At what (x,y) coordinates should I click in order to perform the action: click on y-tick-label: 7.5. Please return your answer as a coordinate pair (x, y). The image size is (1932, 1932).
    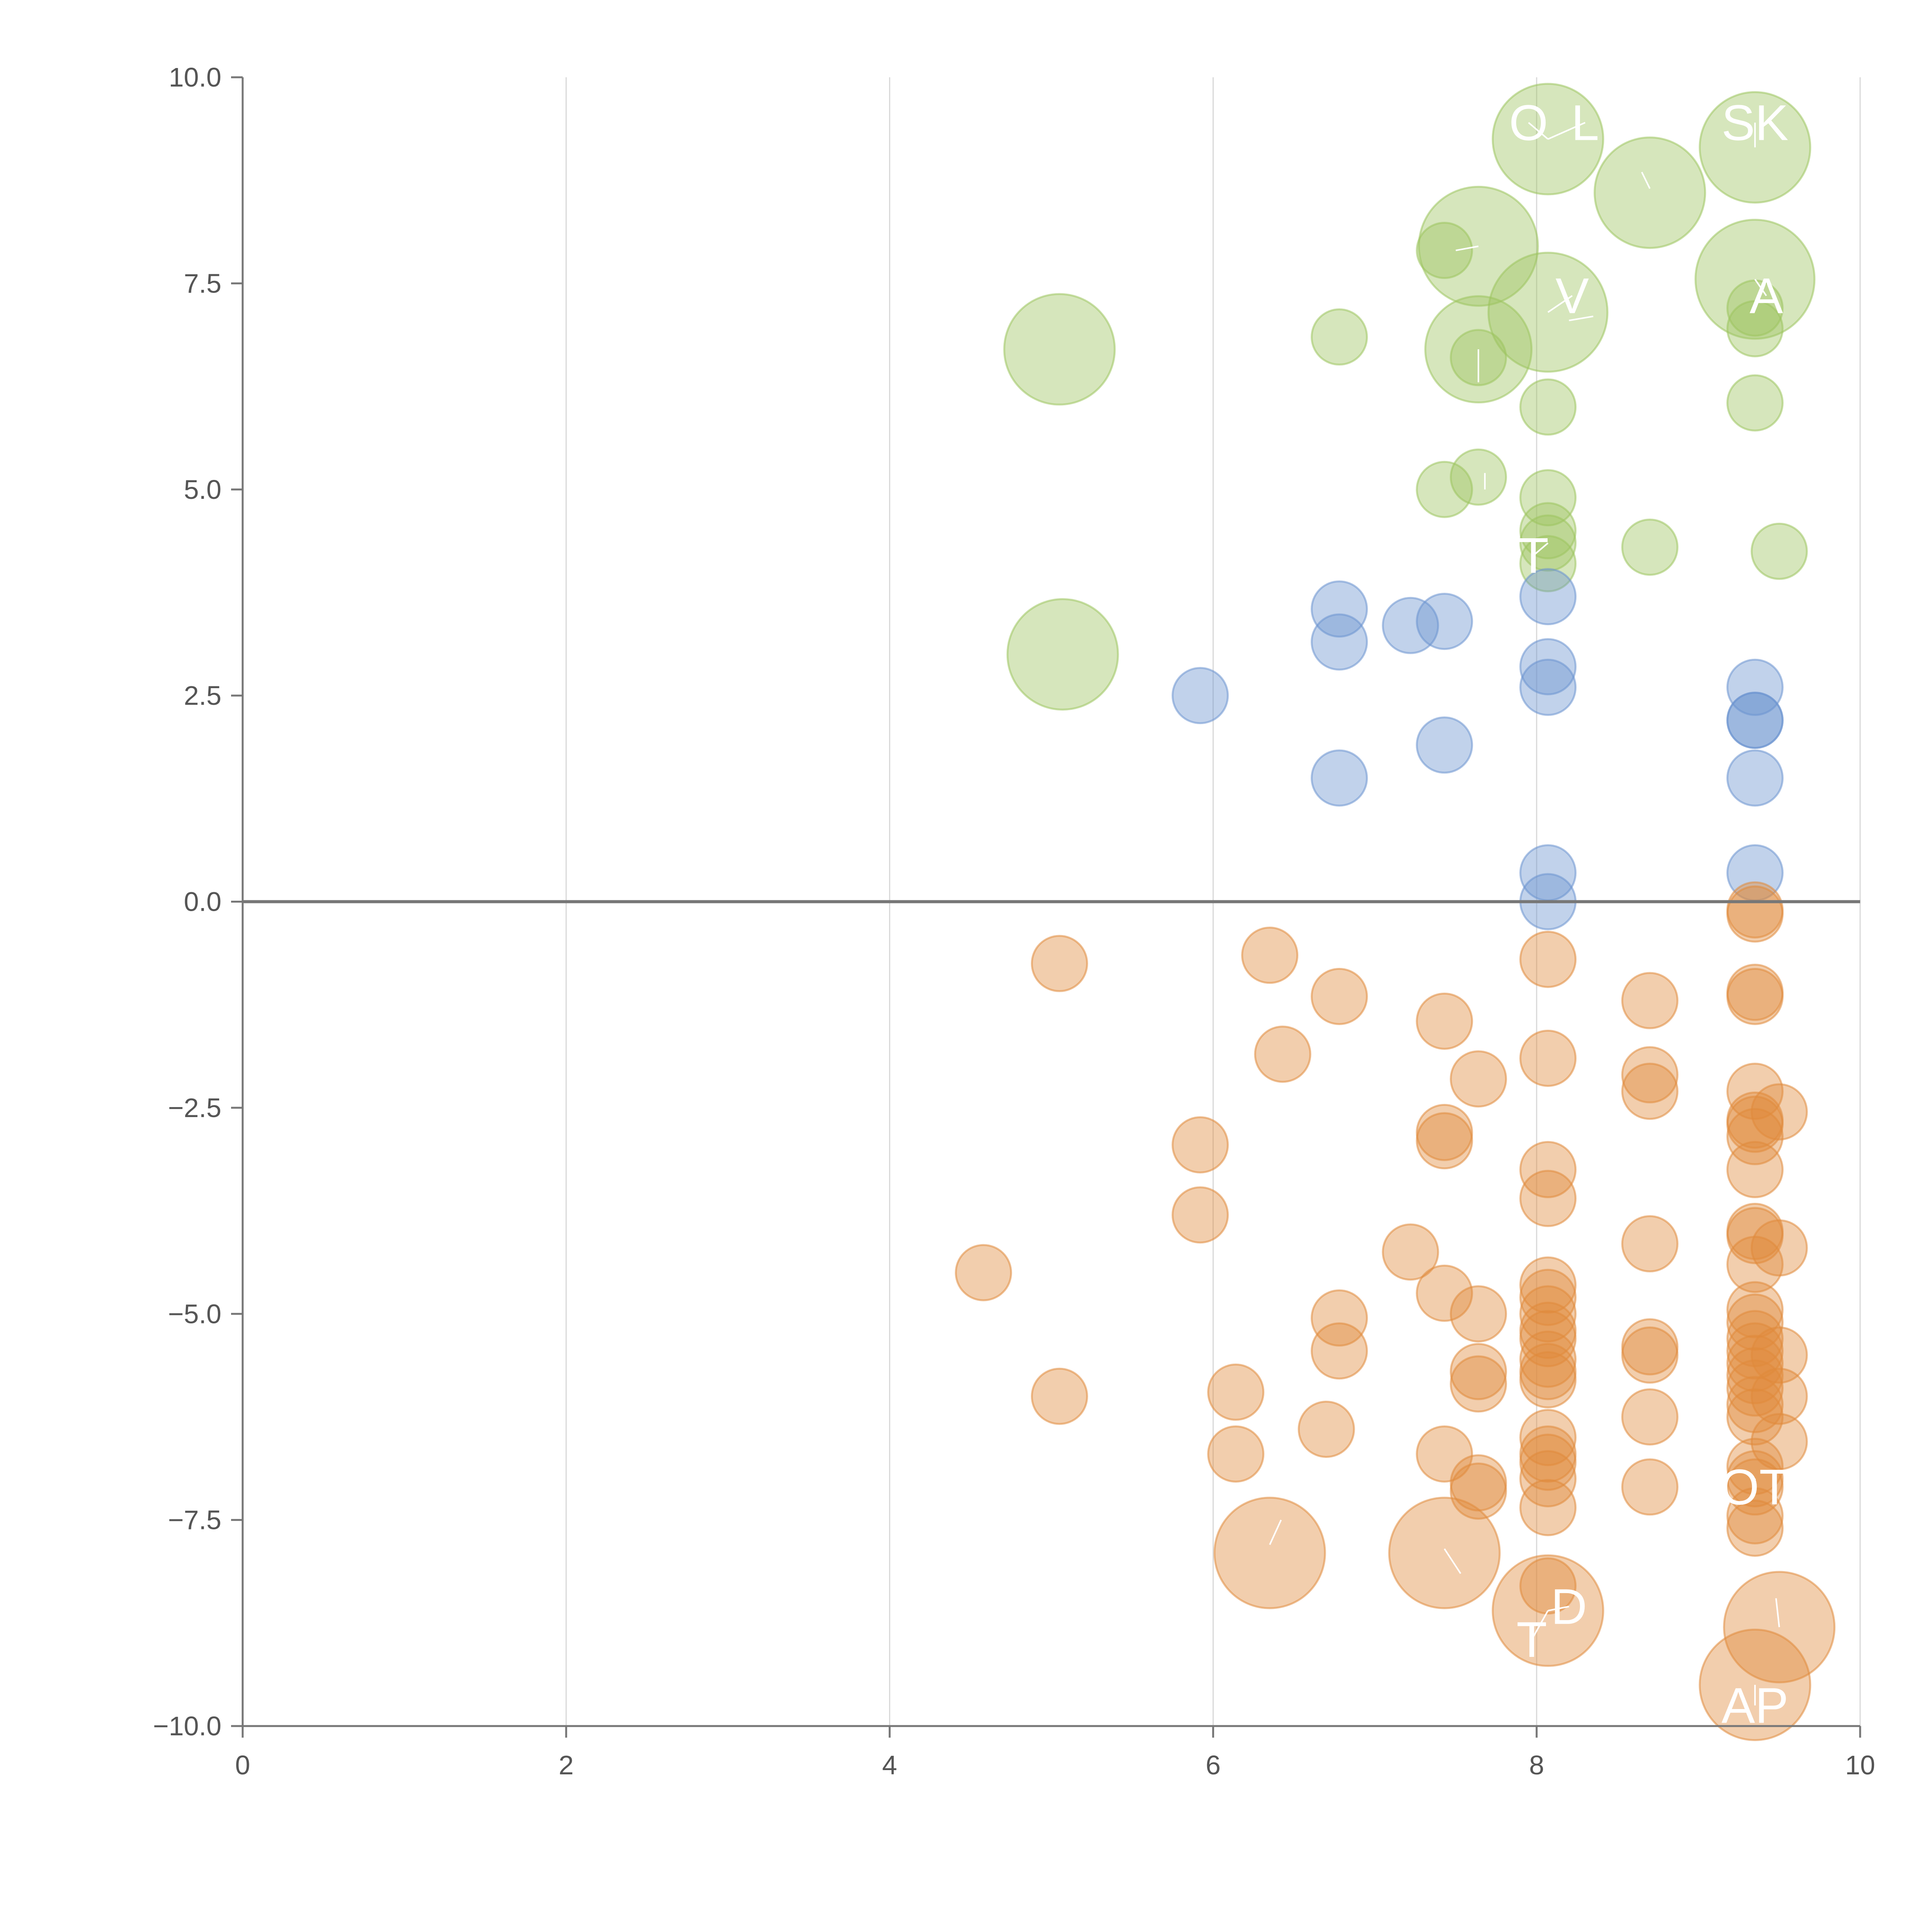
    Looking at the image, I should click on (202, 283).